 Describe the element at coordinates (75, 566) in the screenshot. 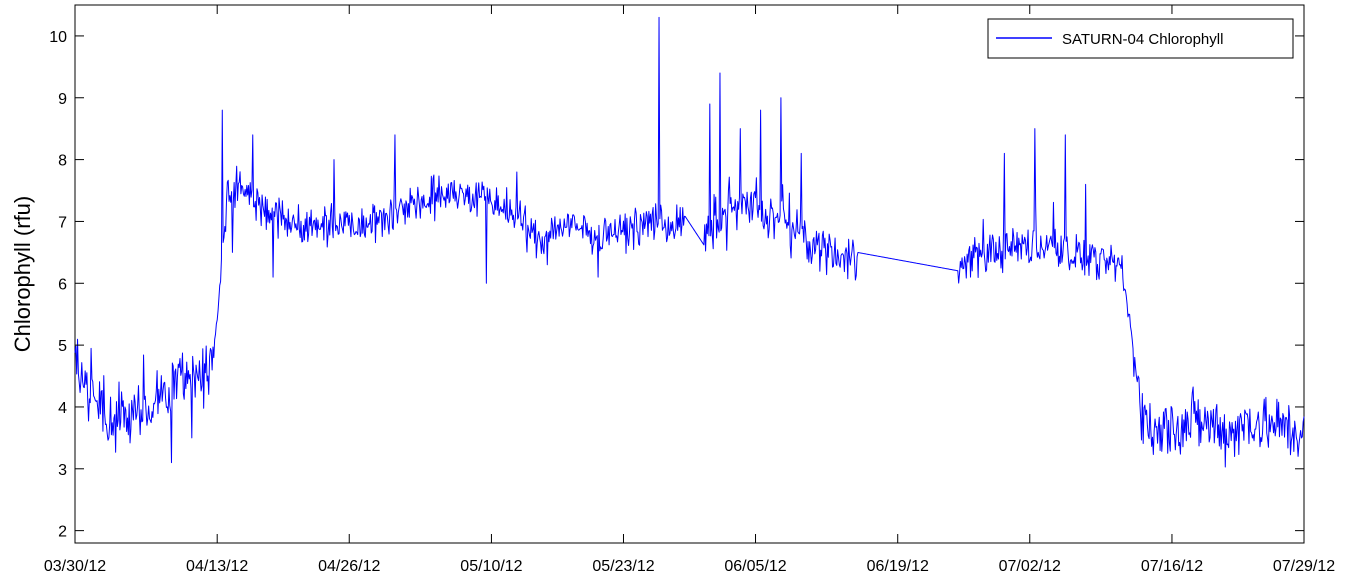

I see `x-tick-label: 03/30/12` at that location.